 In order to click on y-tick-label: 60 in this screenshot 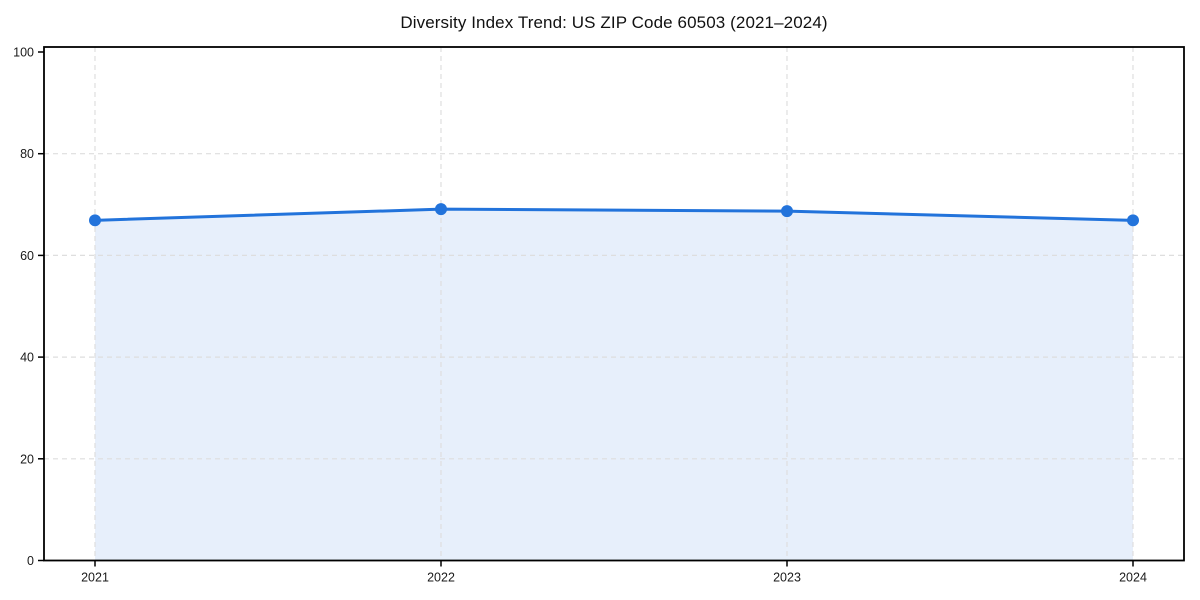, I will do `click(27, 256)`.